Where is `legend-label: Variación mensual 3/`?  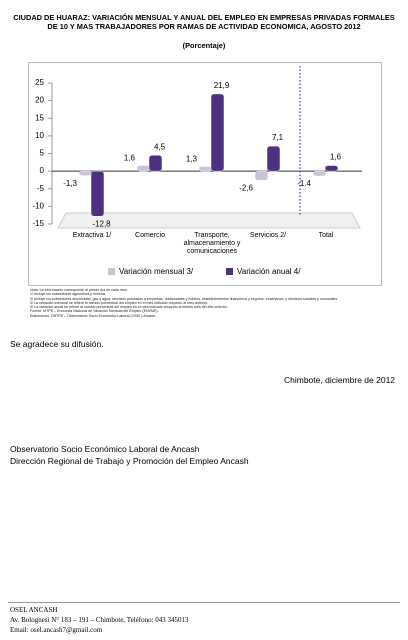
legend-label: Variación mensual 3/ is located at coordinates (156, 271).